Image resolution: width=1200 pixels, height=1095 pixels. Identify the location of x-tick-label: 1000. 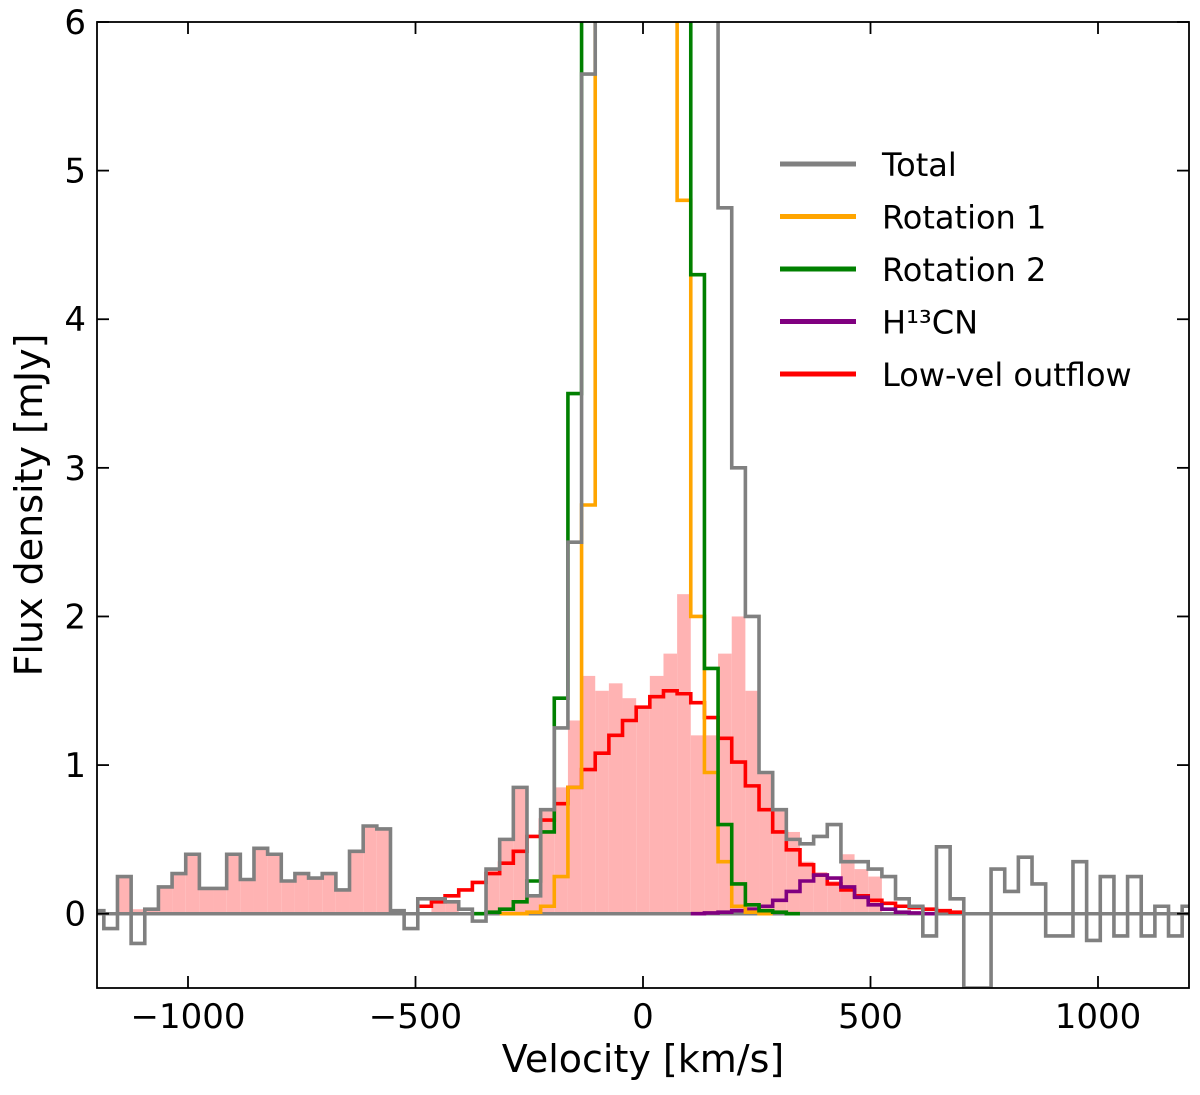
(1098, 1017).